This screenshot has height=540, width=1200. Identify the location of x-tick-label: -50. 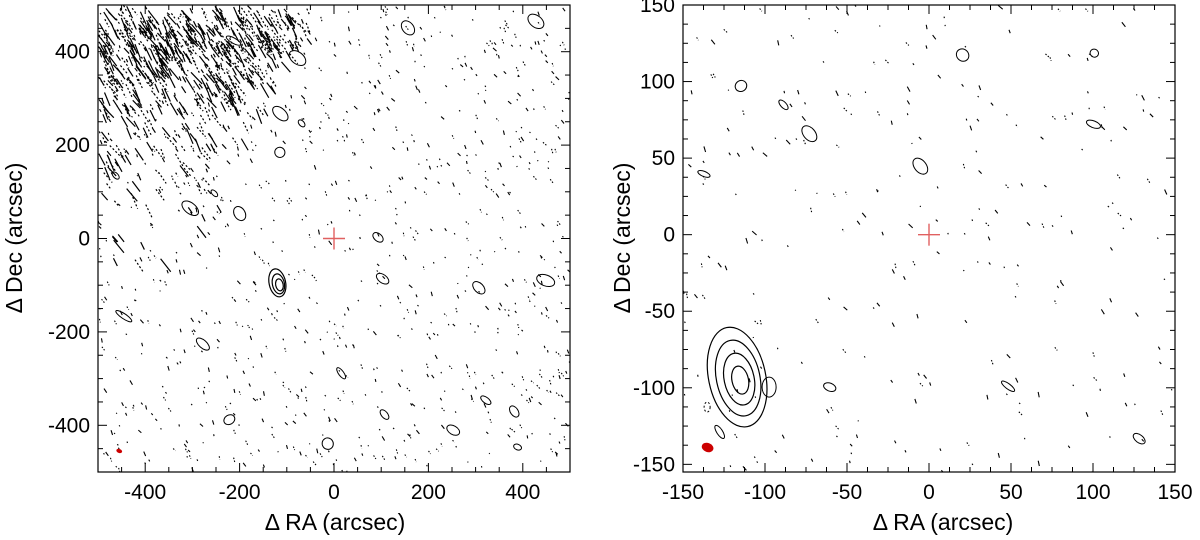
(847, 492).